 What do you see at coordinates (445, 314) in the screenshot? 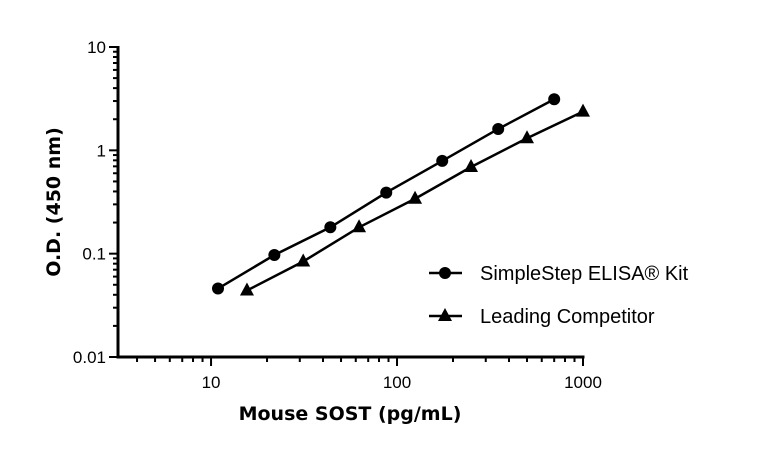
I see `legend-marker-triangle` at bounding box center [445, 314].